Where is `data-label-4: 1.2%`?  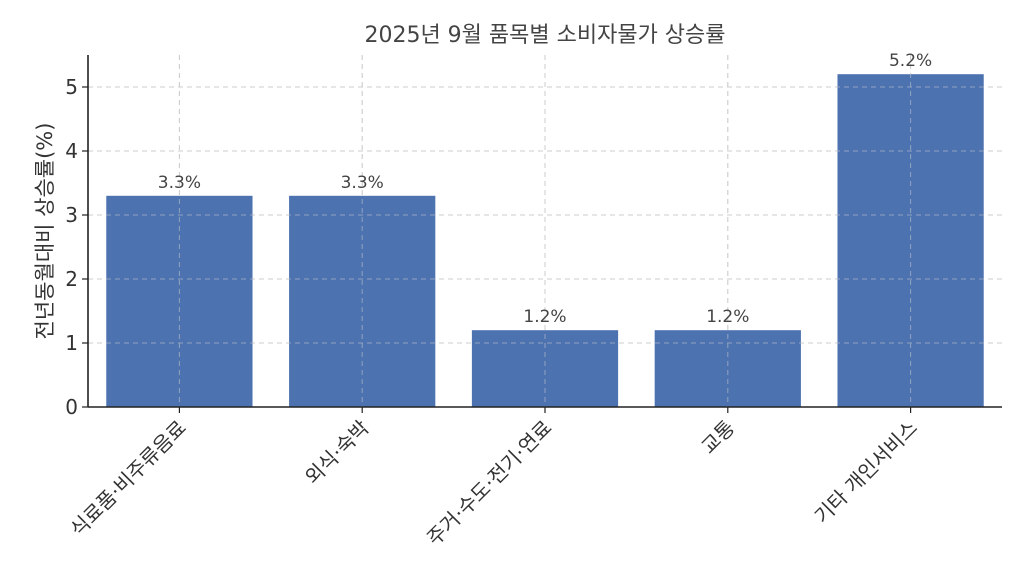
data-label-4: 1.2% is located at coordinates (727, 317).